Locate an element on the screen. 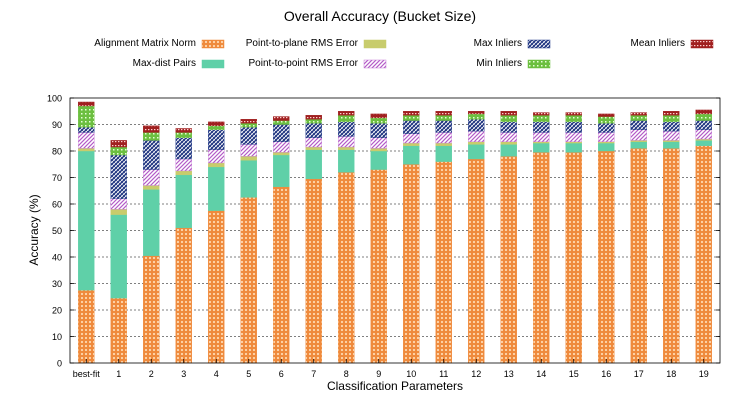 The image size is (731, 400). y-tick-label: 100 is located at coordinates (54, 99).